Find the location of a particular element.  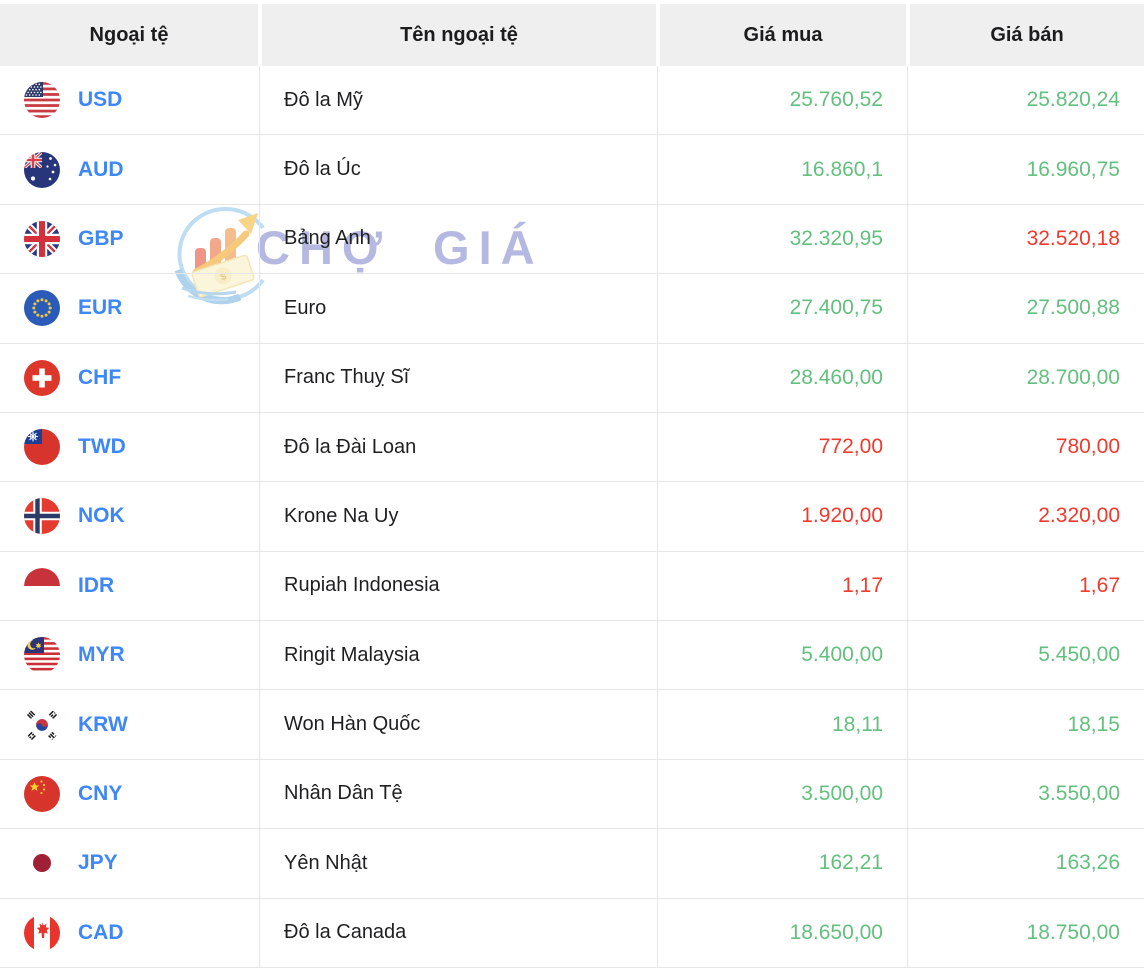

table-row: CHF Franc Thuỵ Sĩ 28.460,00 28.700,00 is located at coordinates (572, 378).